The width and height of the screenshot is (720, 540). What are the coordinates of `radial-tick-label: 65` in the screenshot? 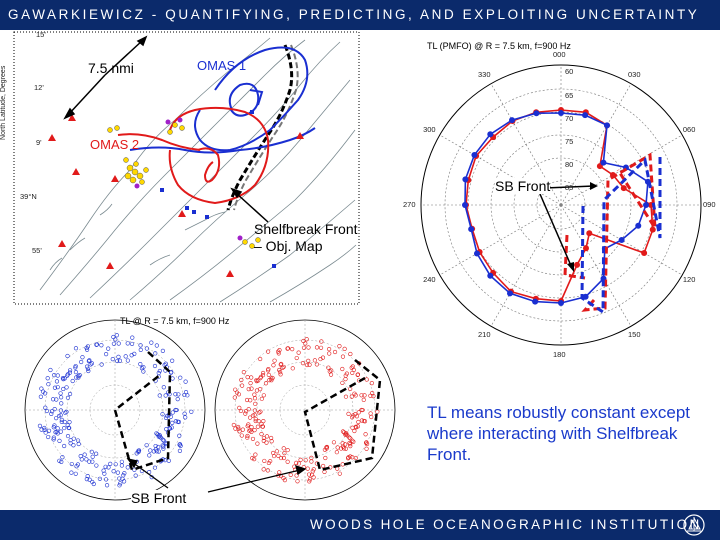 It's located at (569, 95).